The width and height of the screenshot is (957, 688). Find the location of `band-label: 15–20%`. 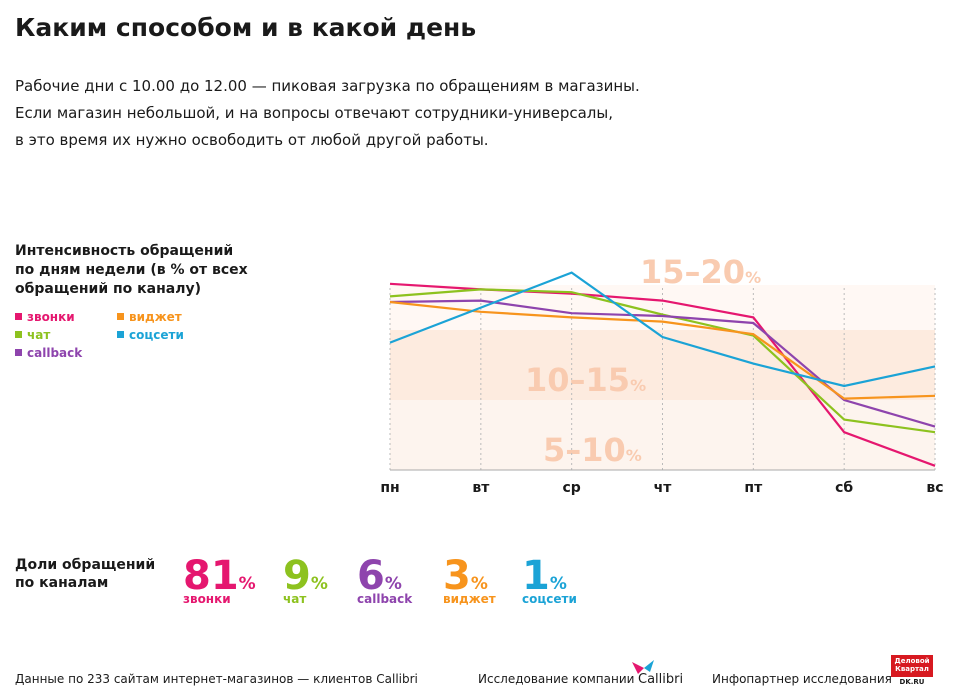

band-label: 15–20% is located at coordinates (700, 272).